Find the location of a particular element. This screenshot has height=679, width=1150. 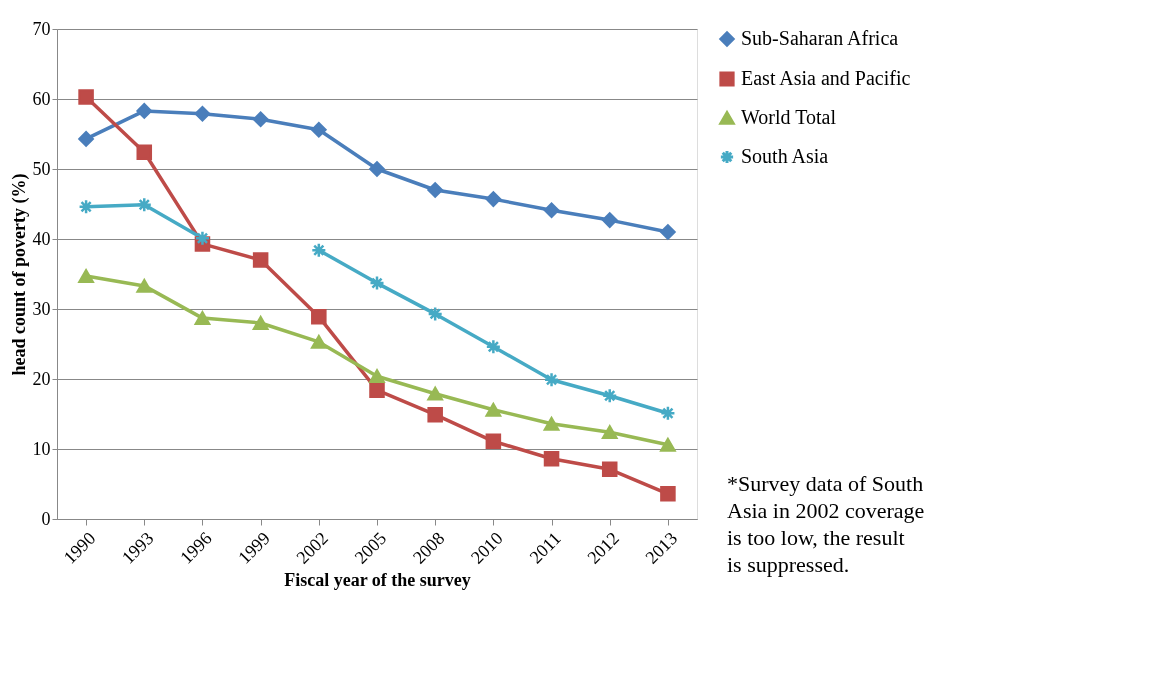

x-tick-label: 2011 is located at coordinates (545, 548).